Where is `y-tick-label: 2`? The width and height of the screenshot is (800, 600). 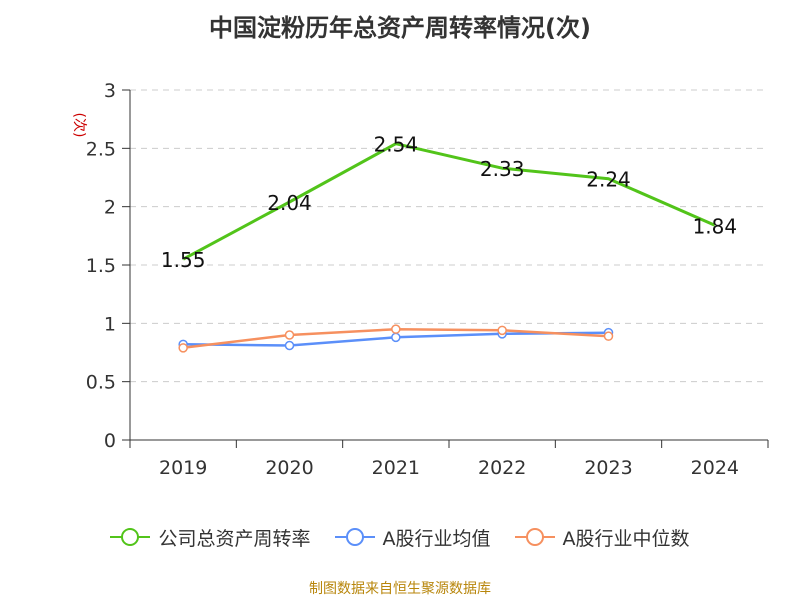 y-tick-label: 2 is located at coordinates (110, 208).